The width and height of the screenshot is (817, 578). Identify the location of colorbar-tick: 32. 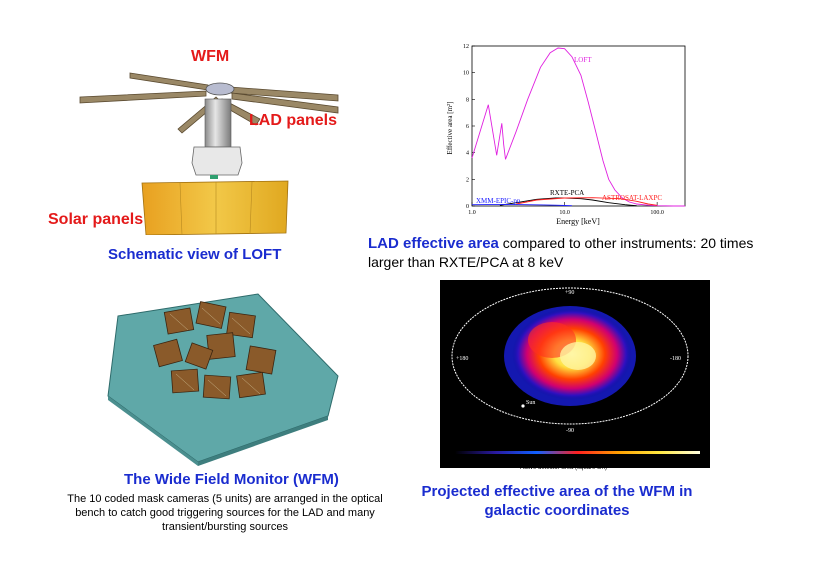
(488, 461).